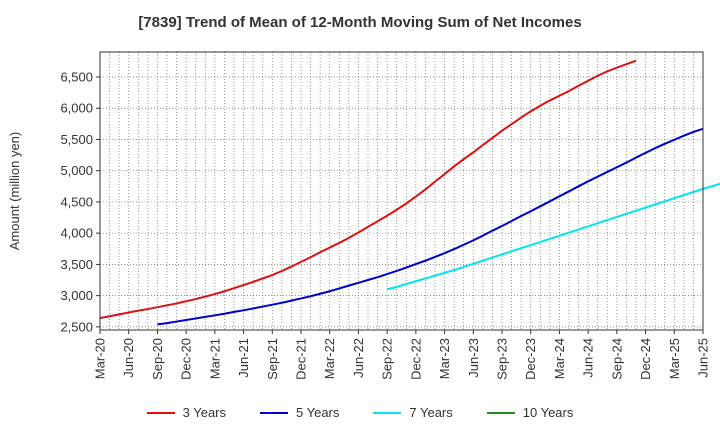 This screenshot has height=440, width=720. Describe the element at coordinates (76, 170) in the screenshot. I see `y-tick-label: 5,000` at that location.